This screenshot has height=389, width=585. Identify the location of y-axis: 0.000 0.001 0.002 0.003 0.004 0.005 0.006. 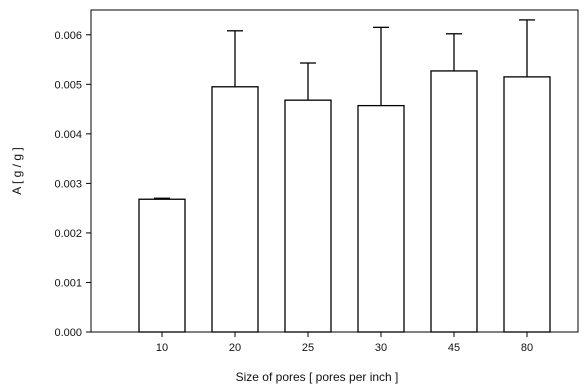
(72, 184).